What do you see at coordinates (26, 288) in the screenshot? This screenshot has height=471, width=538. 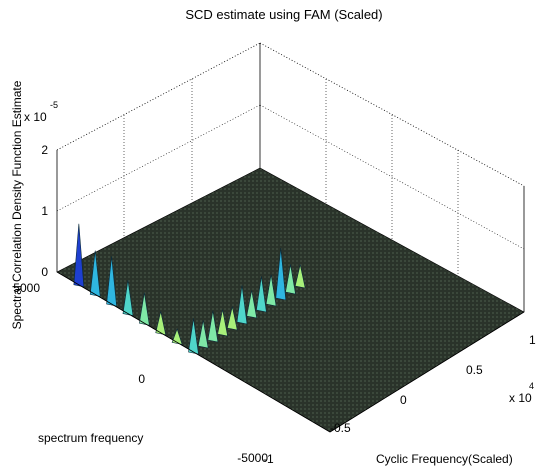 I see `y-tick-label-5000: 5000` at bounding box center [26, 288].